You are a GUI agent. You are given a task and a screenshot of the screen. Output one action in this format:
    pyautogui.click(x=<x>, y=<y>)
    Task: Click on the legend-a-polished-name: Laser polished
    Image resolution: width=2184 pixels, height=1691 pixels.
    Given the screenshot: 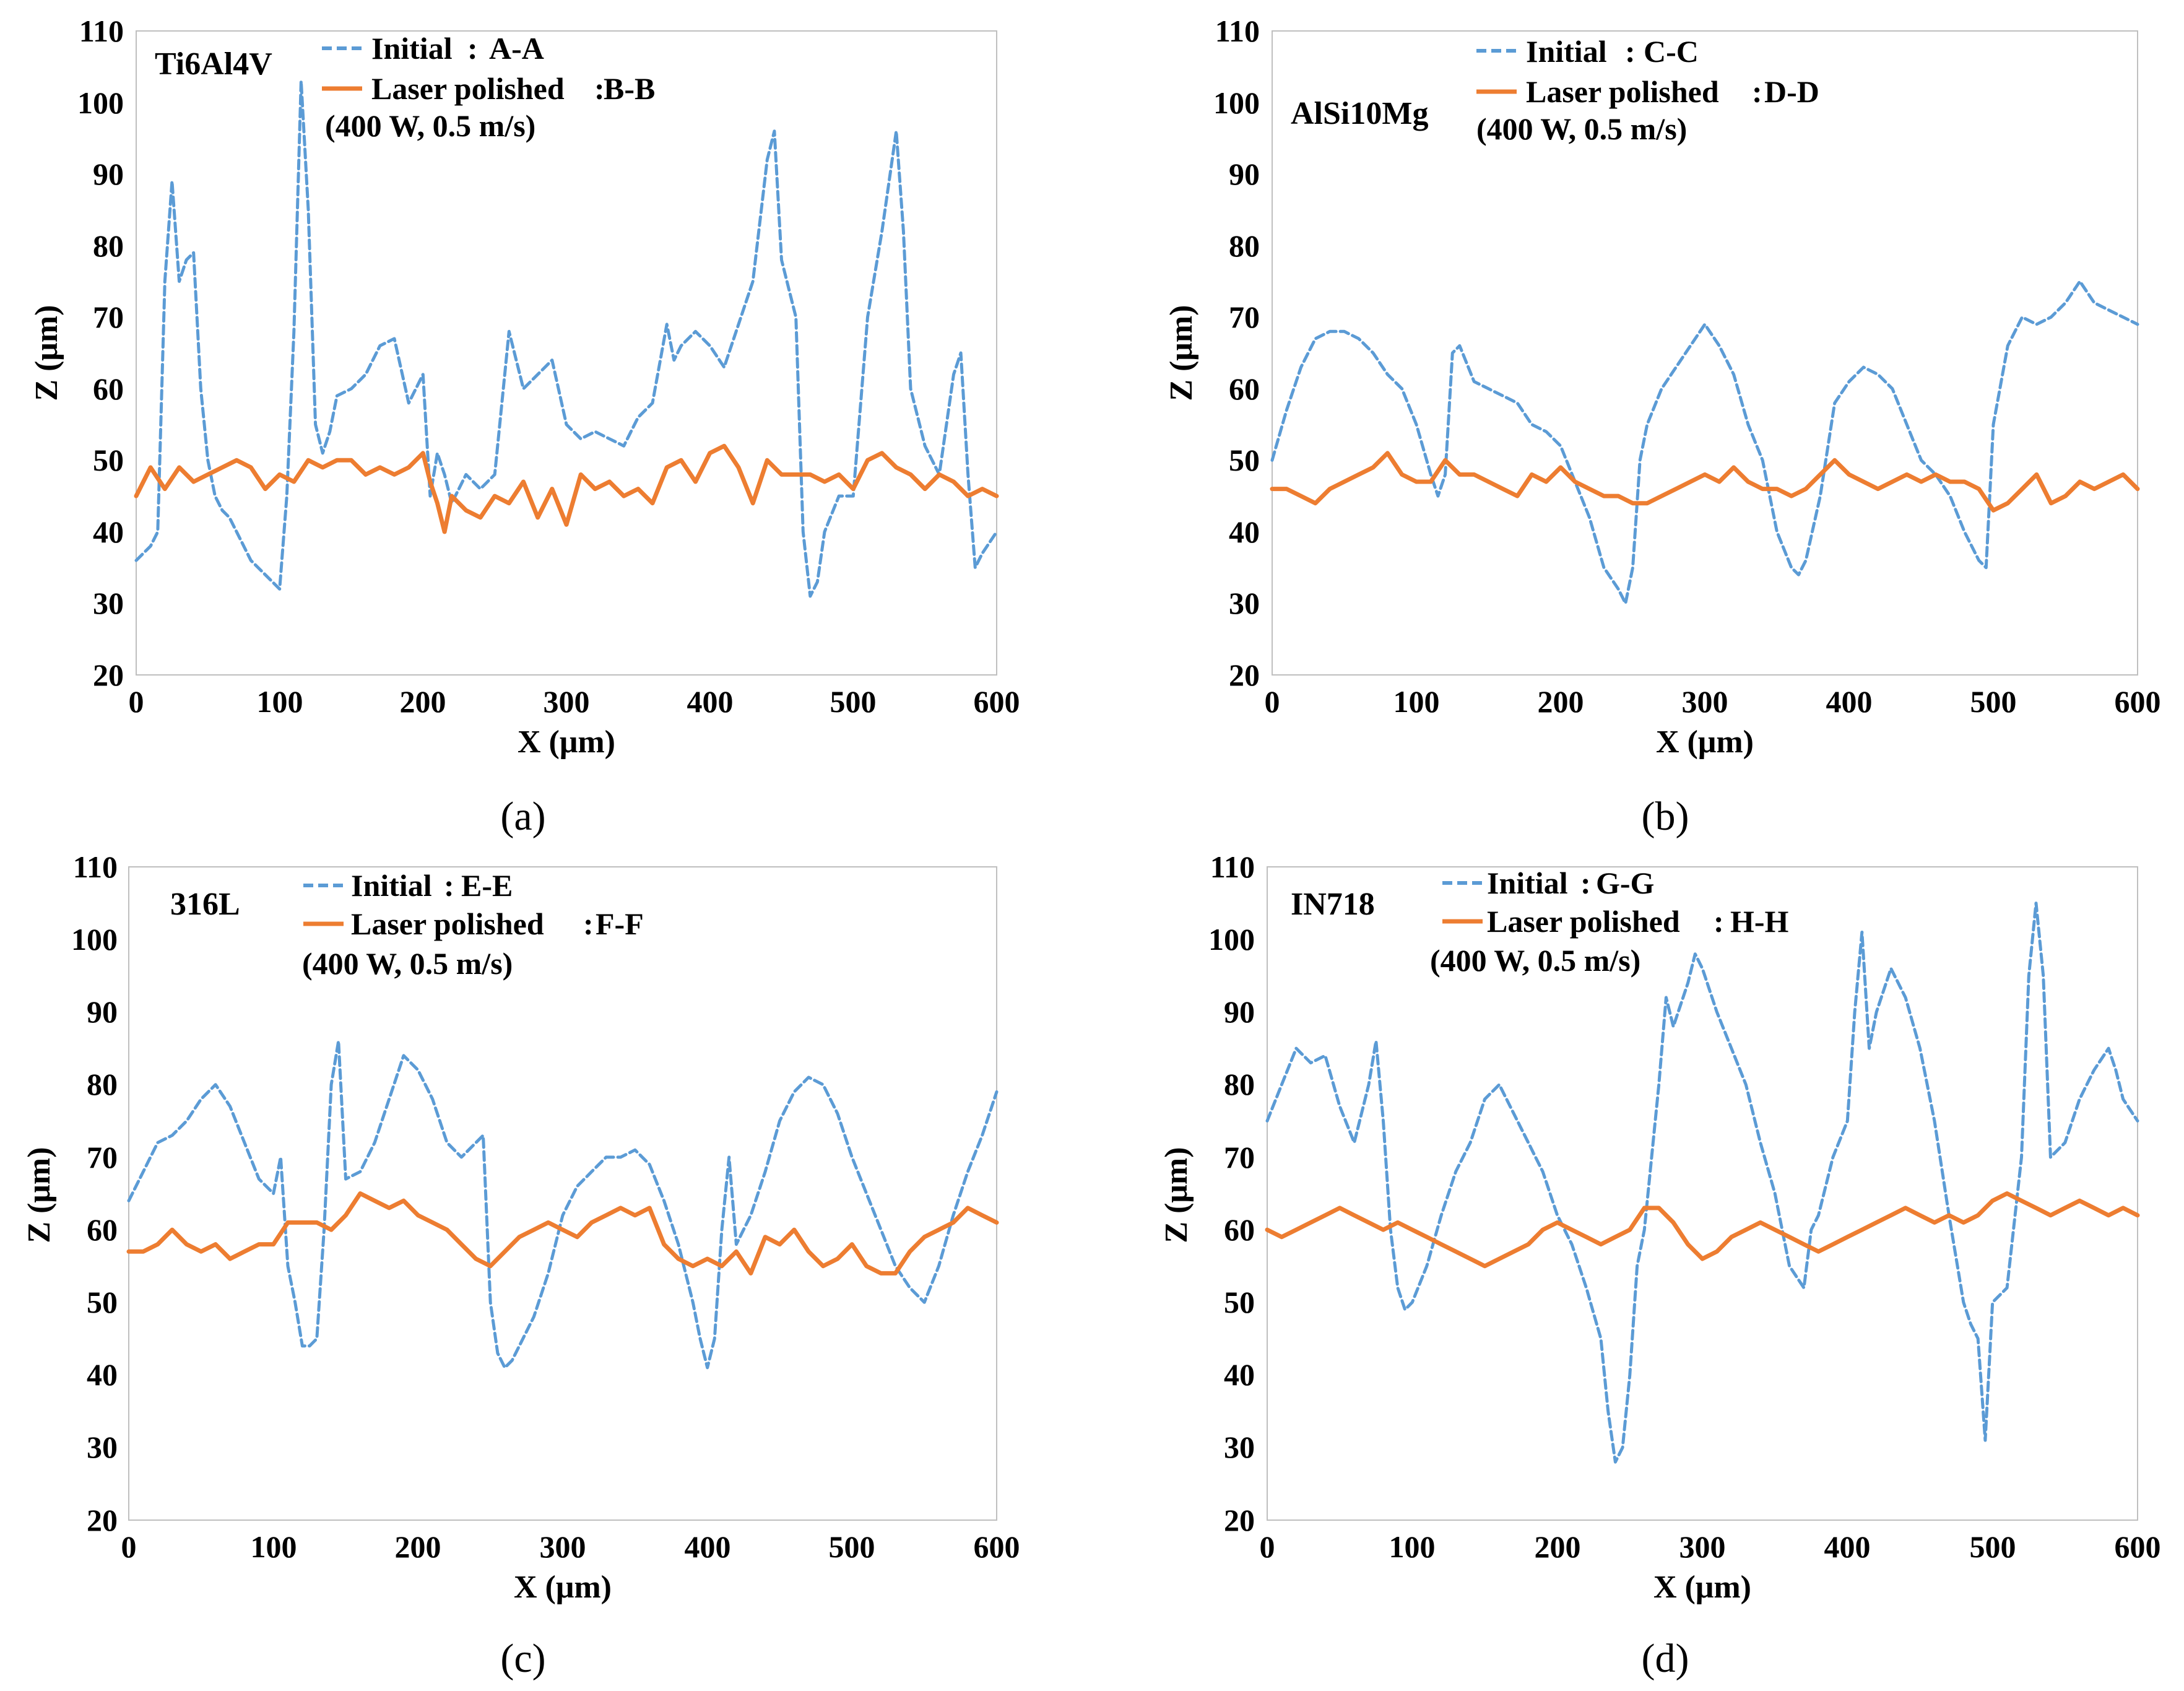 What is the action you would take?
    pyautogui.click(x=468, y=88)
    